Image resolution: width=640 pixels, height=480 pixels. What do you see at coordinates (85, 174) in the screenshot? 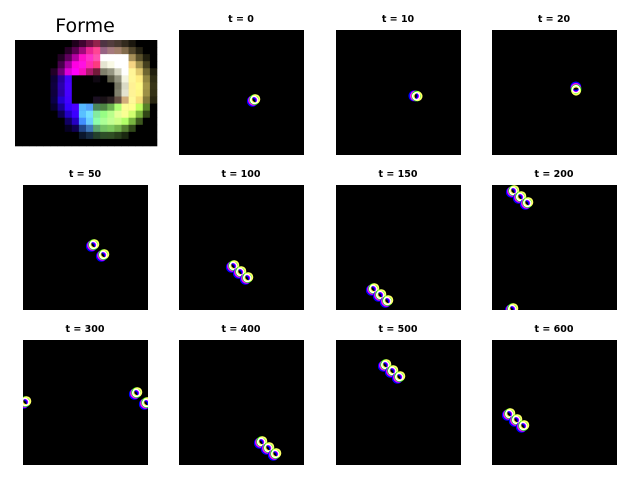
I see `panel-title: t = 50` at bounding box center [85, 174].